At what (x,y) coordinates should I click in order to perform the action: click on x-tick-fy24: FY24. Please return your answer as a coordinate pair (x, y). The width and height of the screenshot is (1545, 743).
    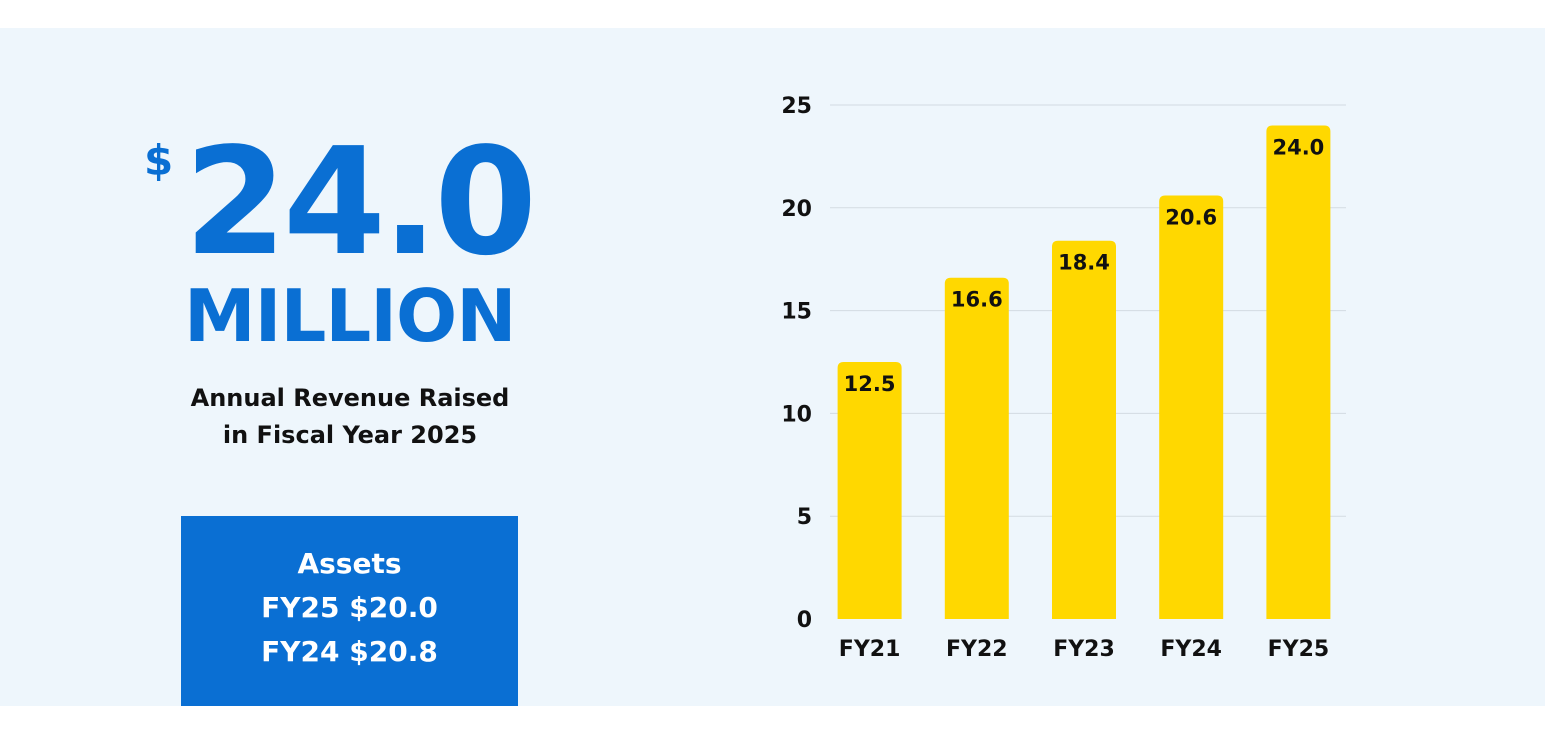
    Looking at the image, I should click on (1191, 649).